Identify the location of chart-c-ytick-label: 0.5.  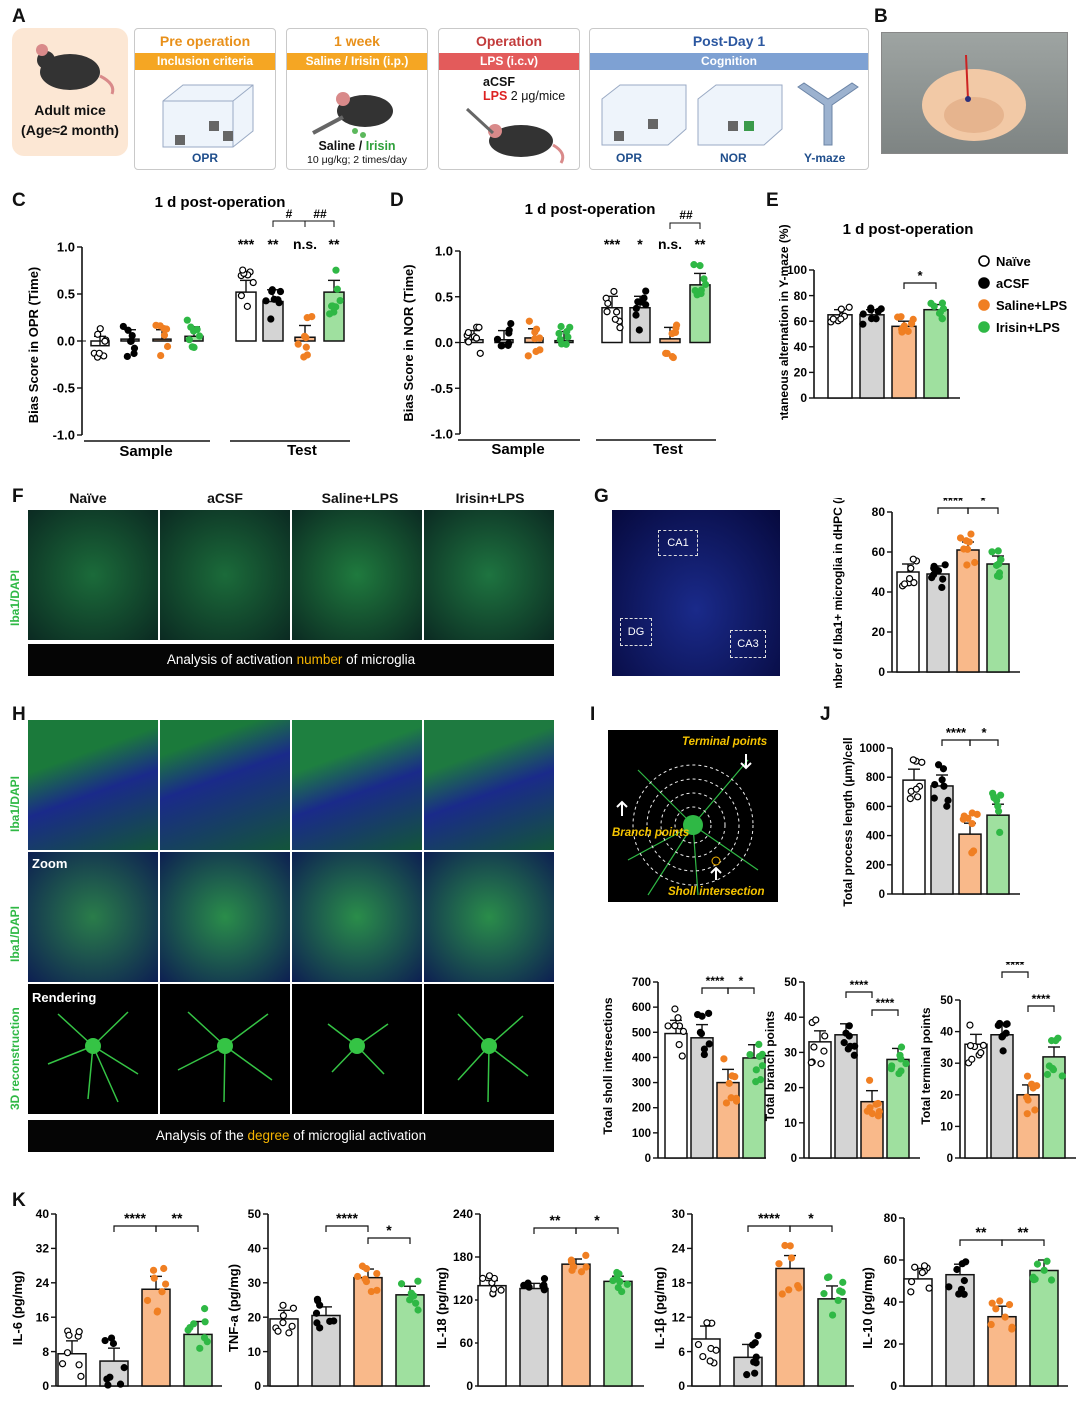
(66, 294).